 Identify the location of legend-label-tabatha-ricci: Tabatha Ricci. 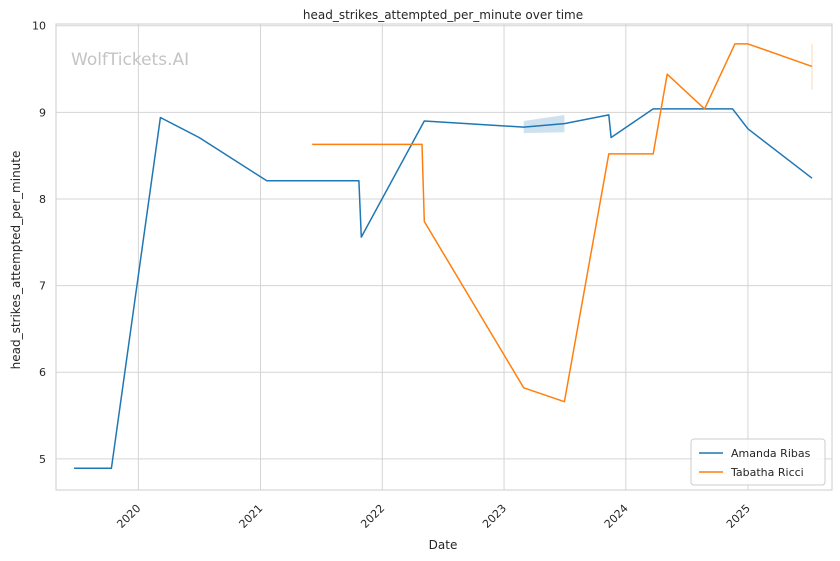
(767, 472).